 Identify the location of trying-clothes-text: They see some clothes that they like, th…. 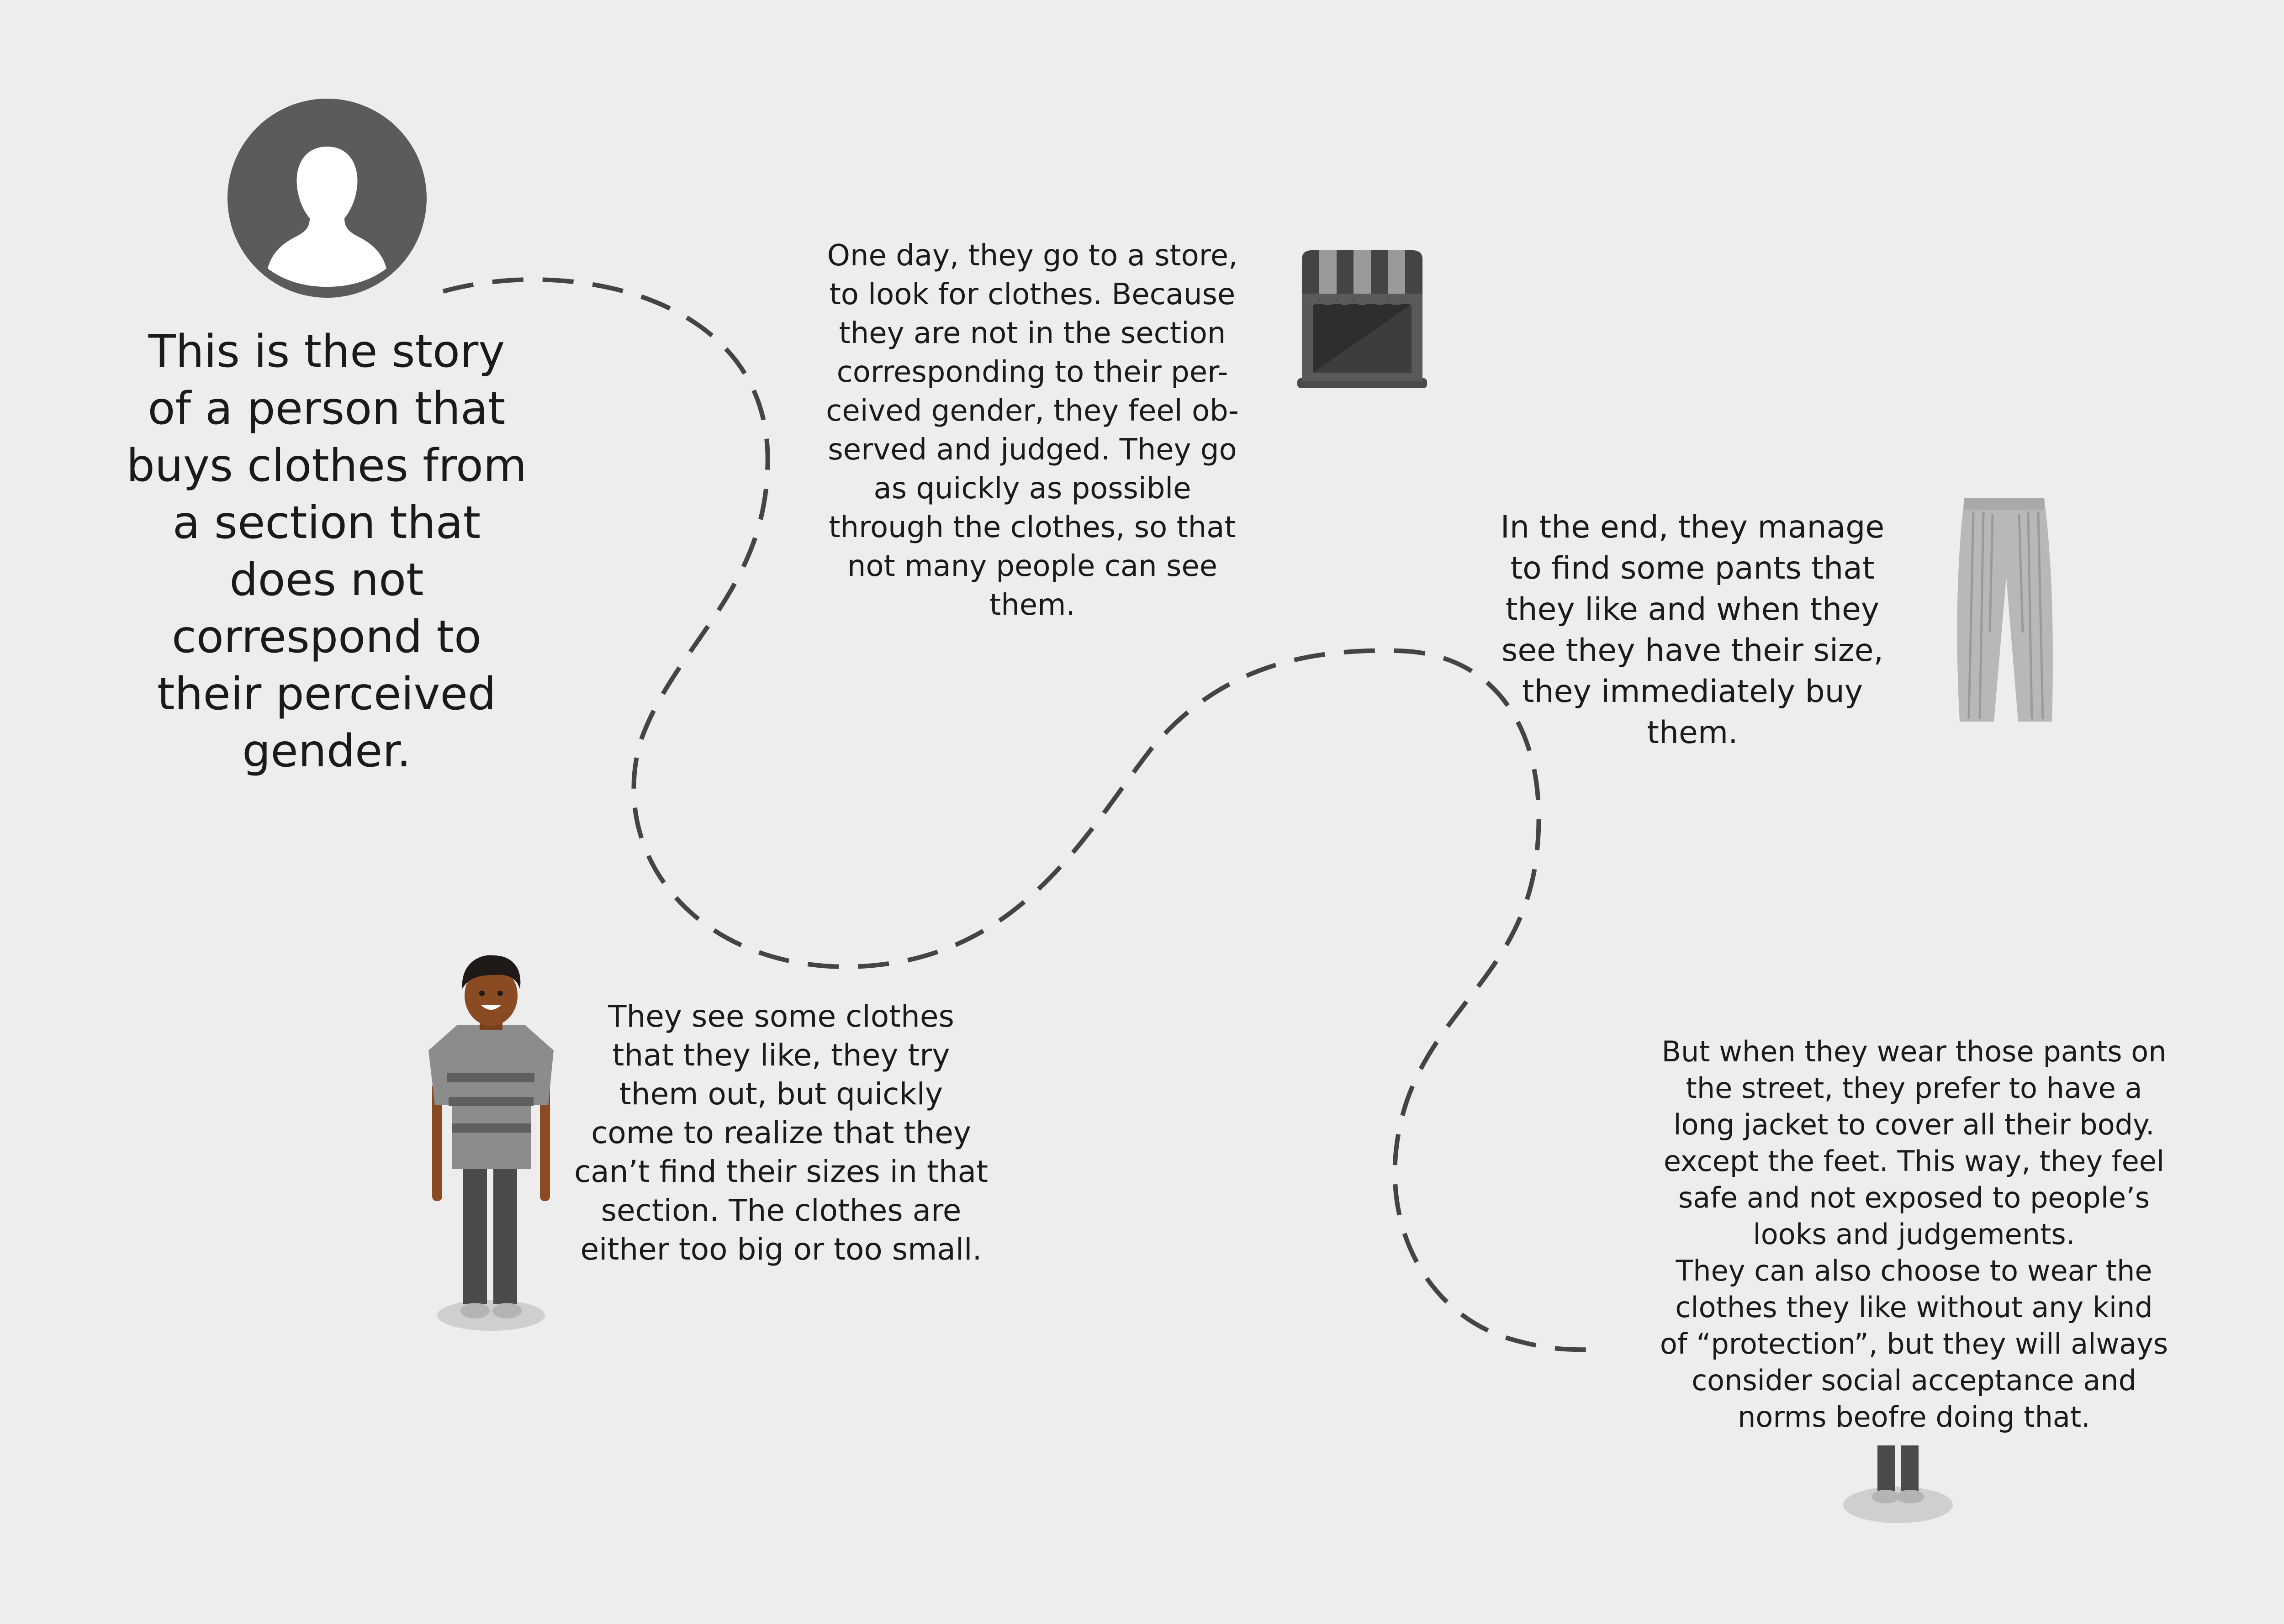
(781, 1133).